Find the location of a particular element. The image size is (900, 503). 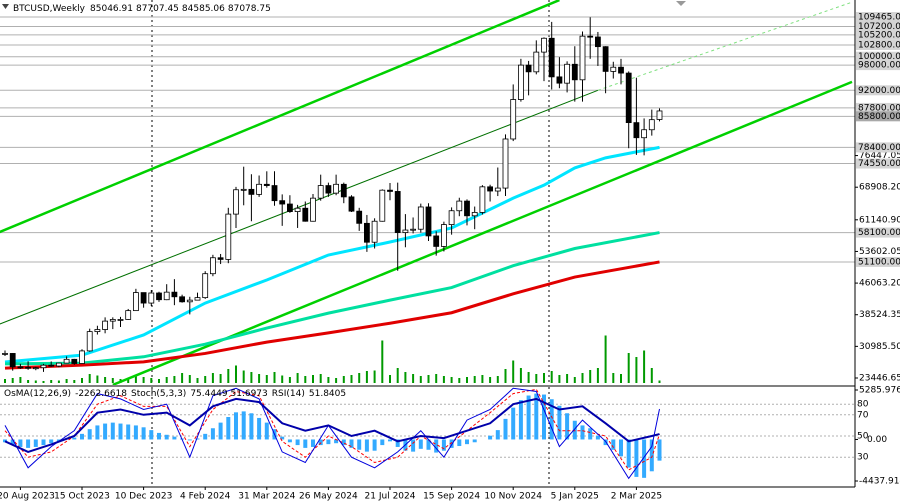

rsi-line is located at coordinates (332, 425).